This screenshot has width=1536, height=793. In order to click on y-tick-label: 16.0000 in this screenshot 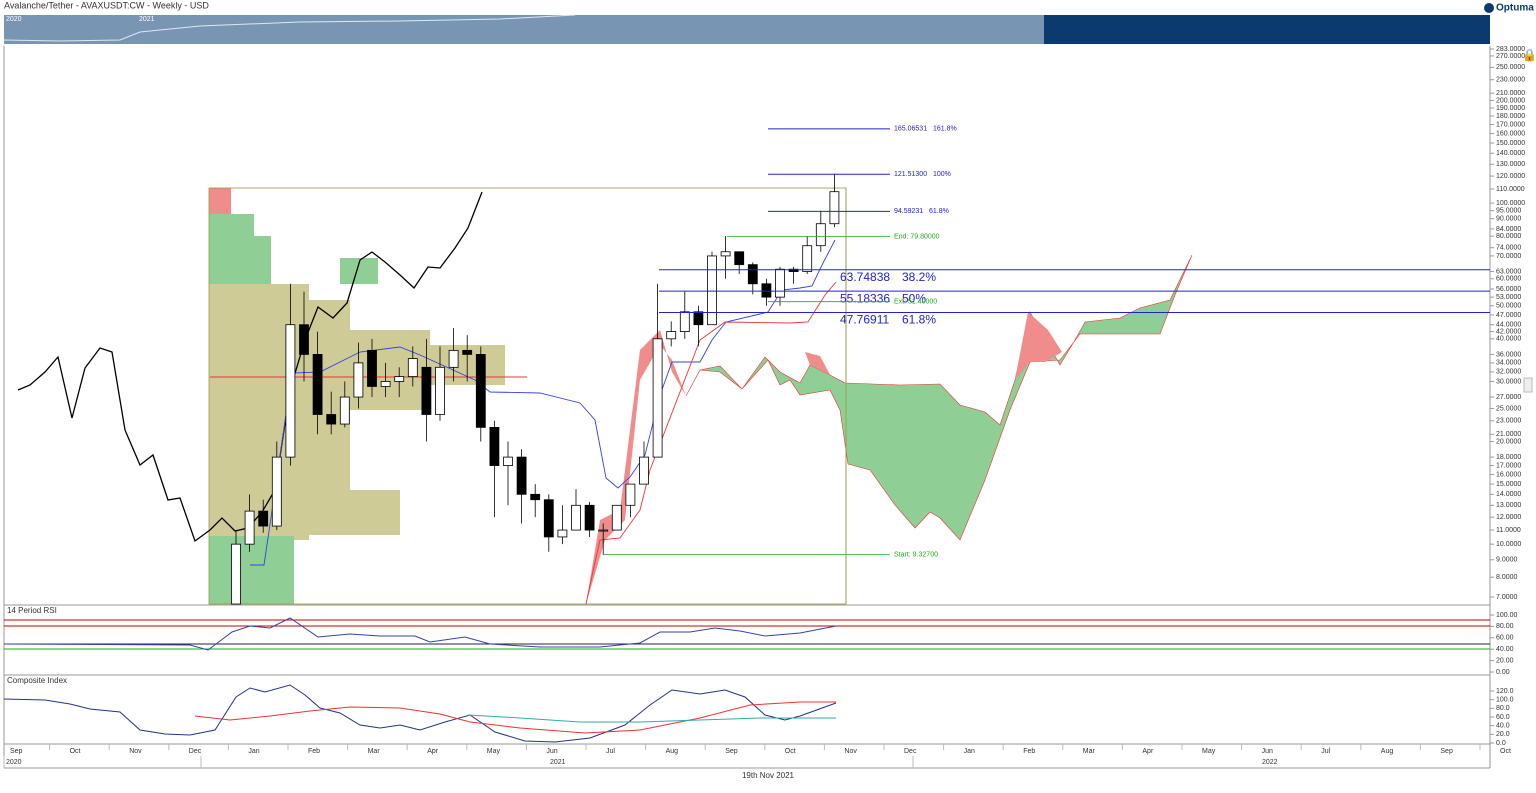, I will do `click(1508, 474)`.